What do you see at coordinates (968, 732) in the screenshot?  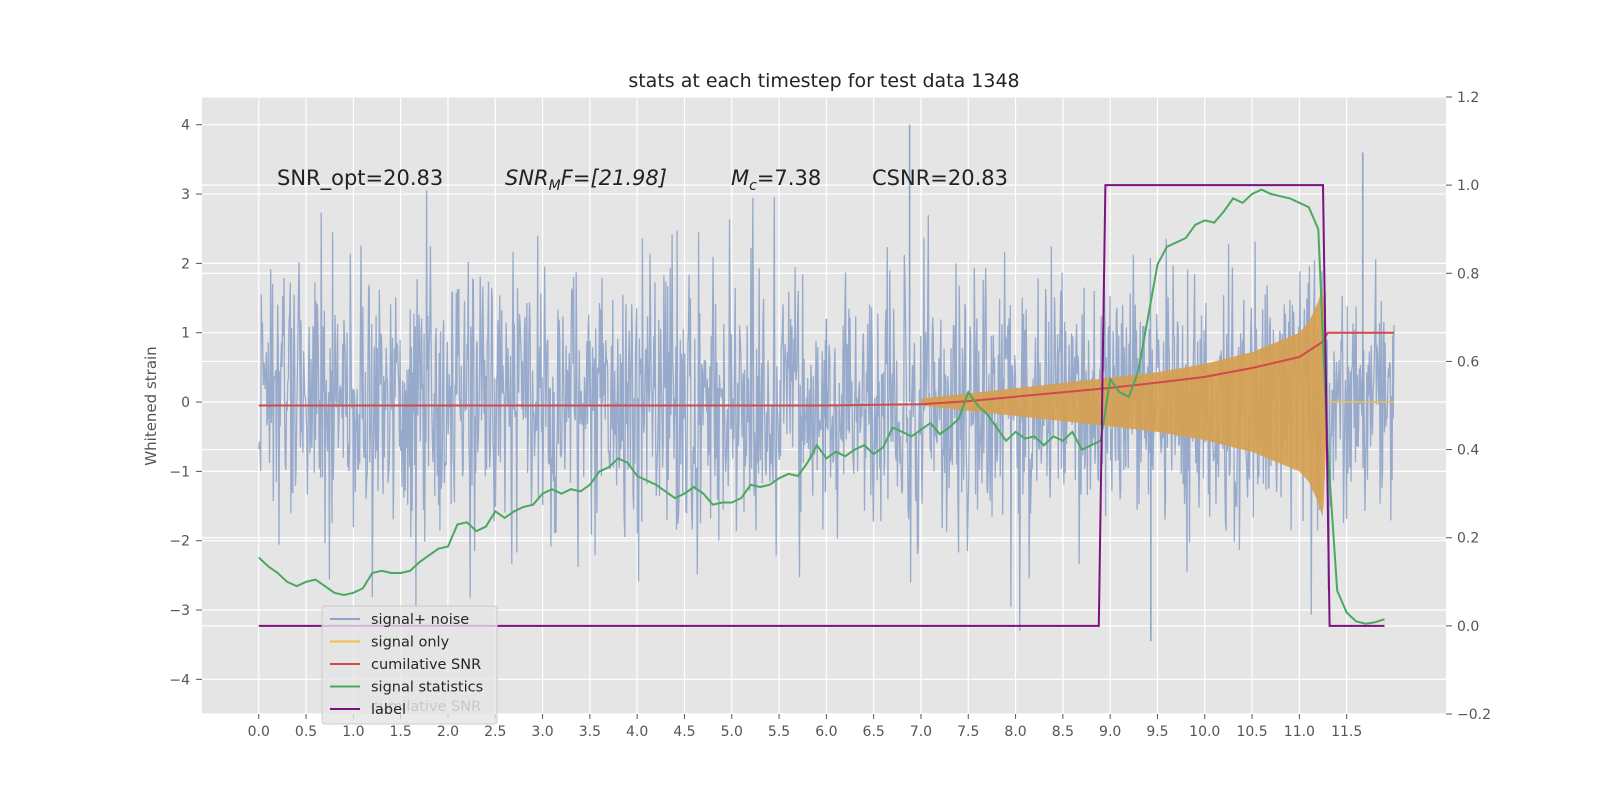 I see `x-tick-label: 7.5` at bounding box center [968, 732].